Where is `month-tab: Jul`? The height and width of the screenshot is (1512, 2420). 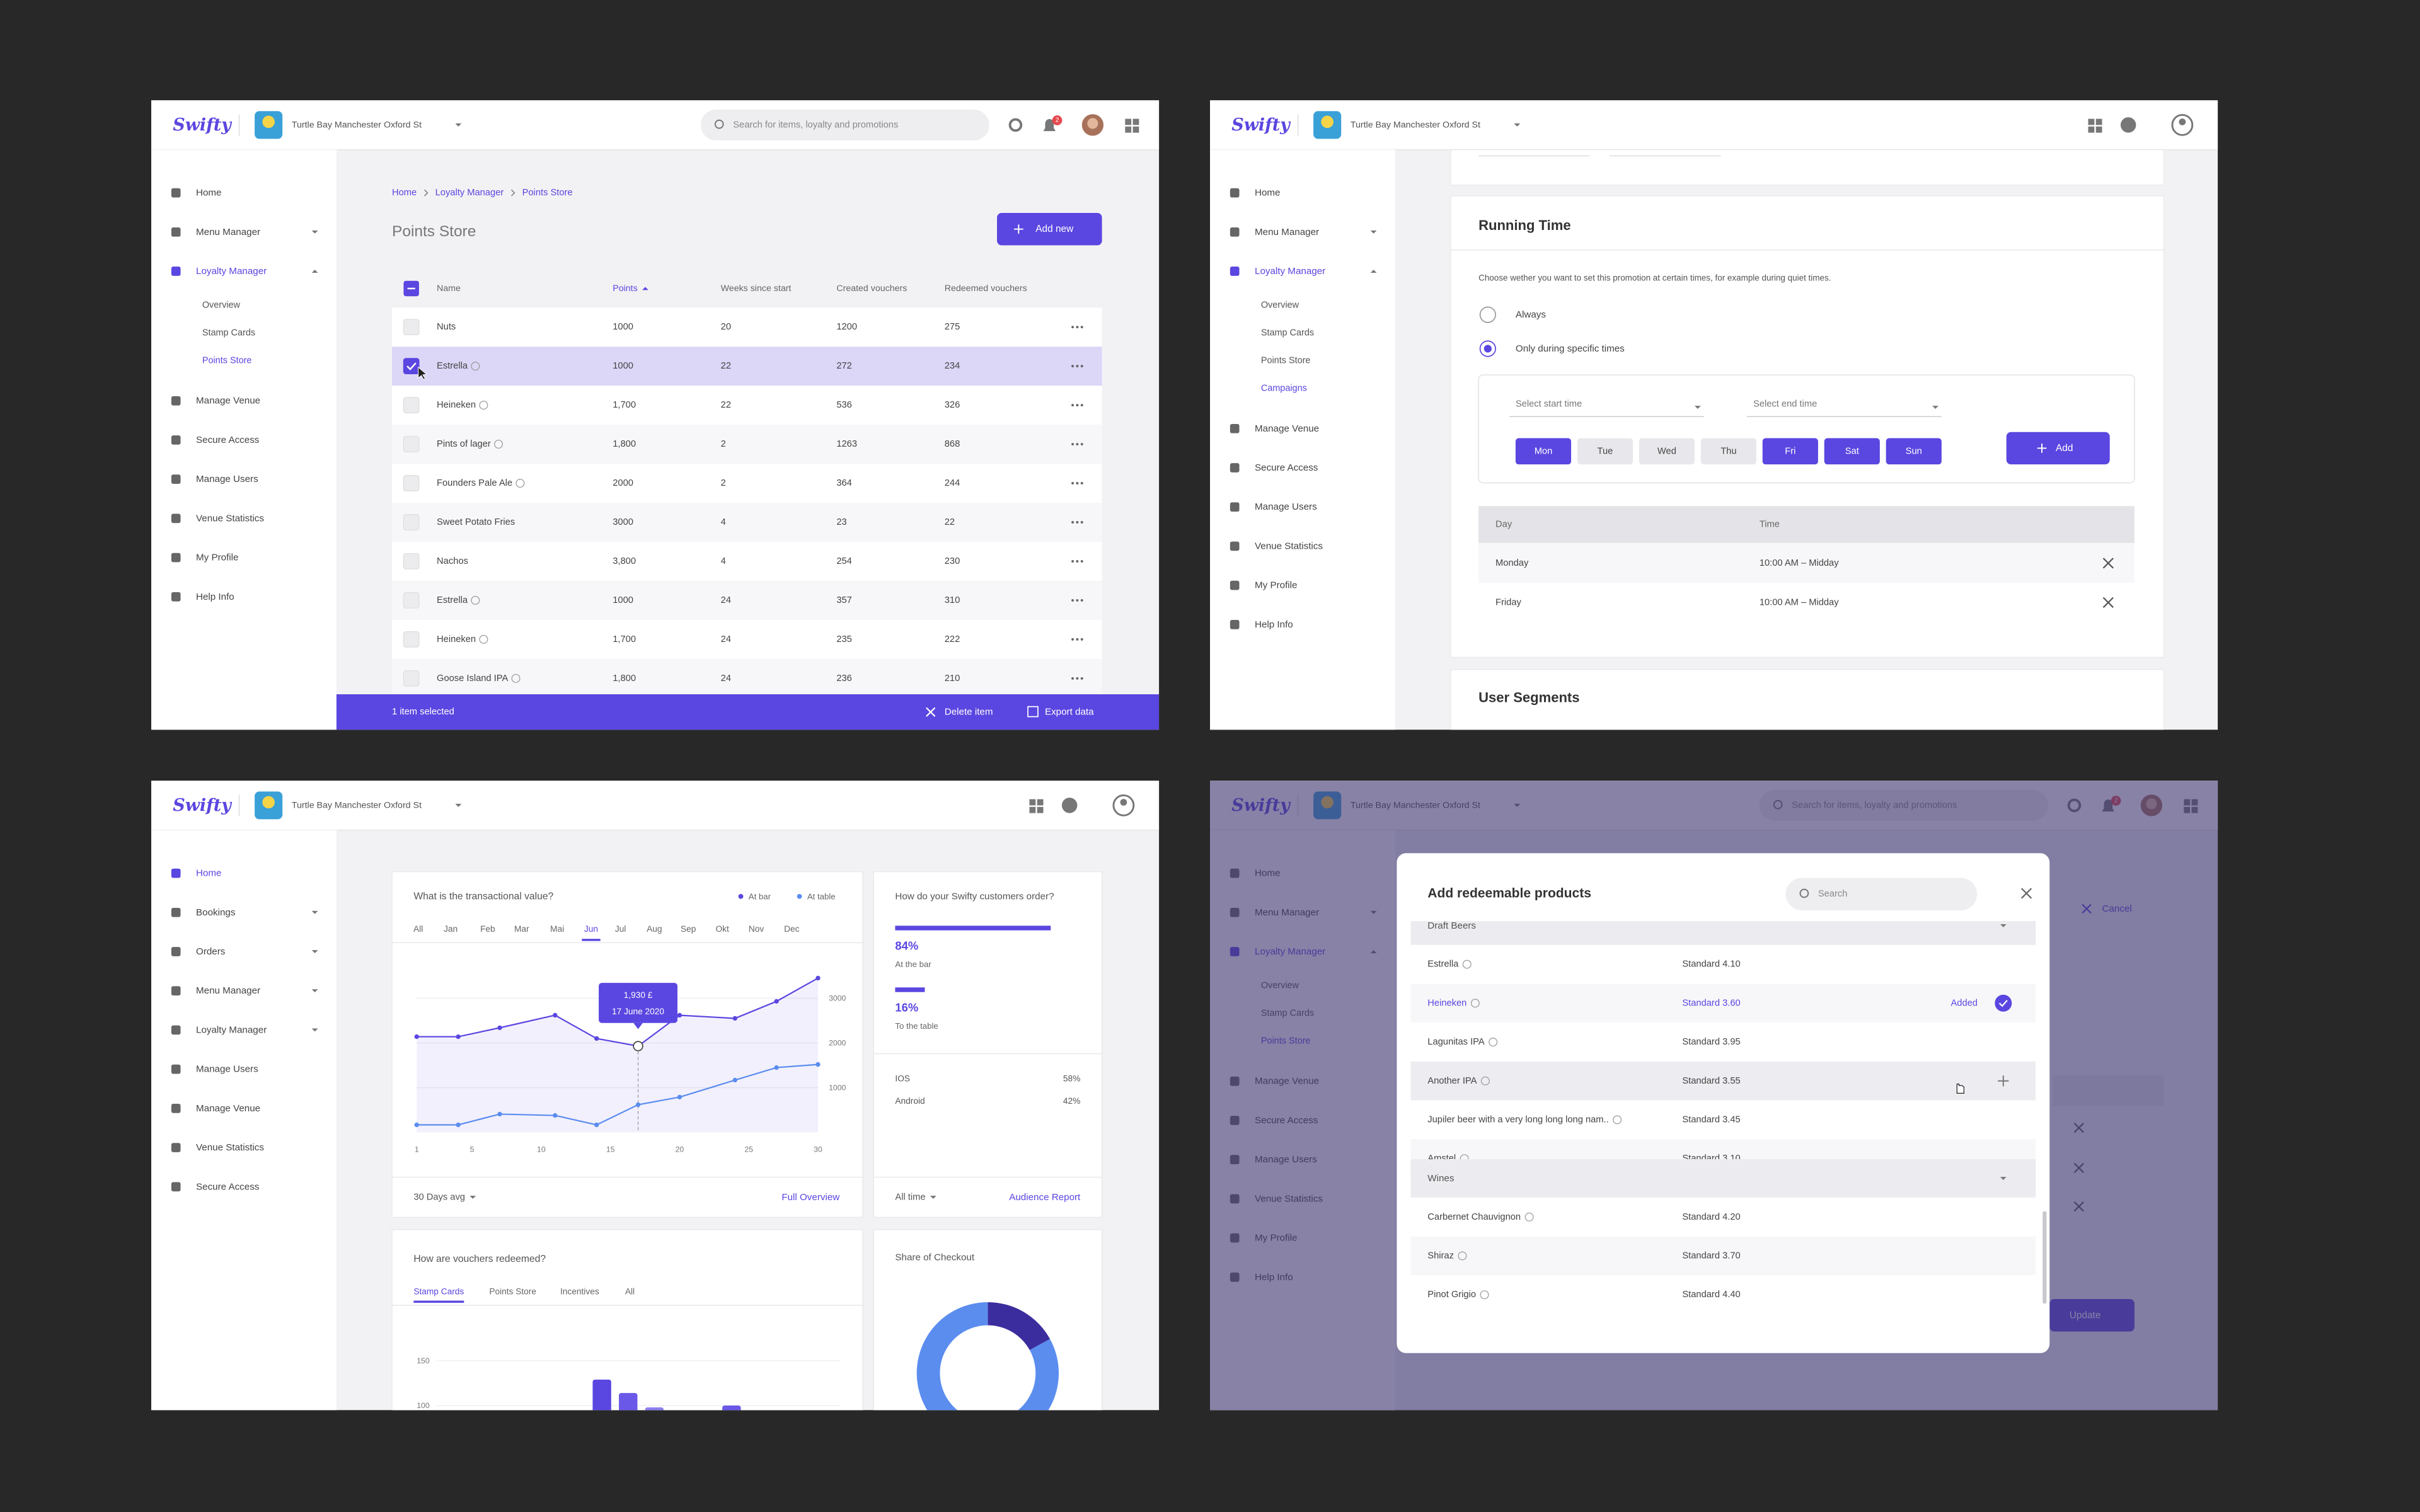
month-tab: Jul is located at coordinates (620, 929).